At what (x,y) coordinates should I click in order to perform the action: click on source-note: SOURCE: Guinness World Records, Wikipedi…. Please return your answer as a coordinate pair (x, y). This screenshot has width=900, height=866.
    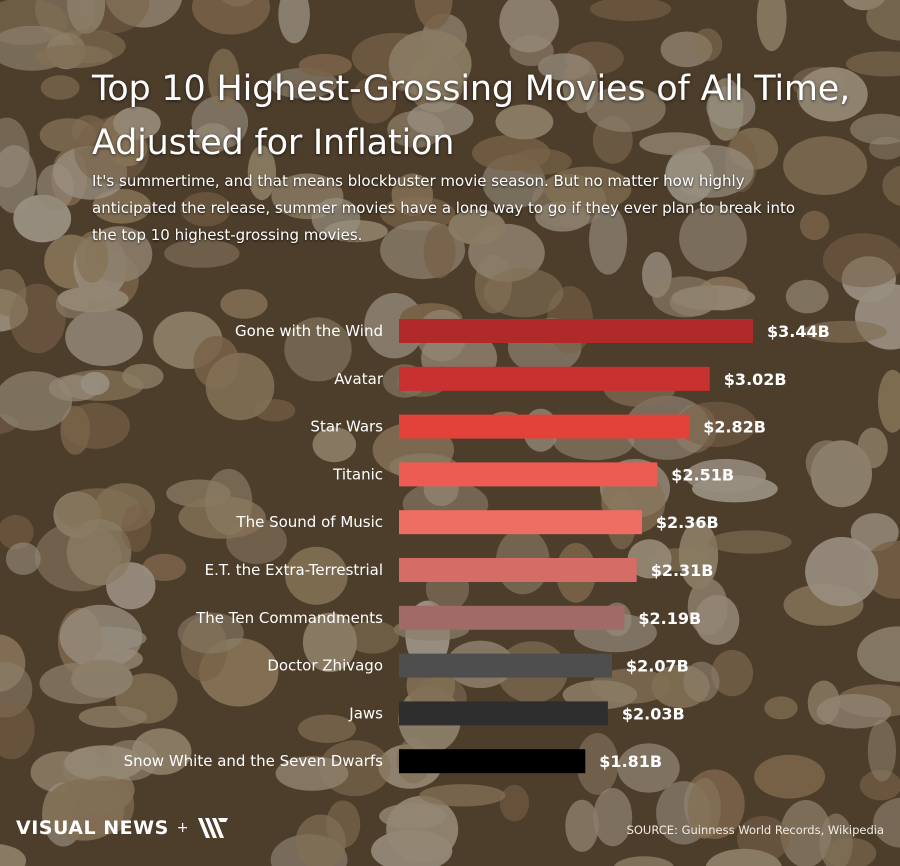
    Looking at the image, I should click on (755, 830).